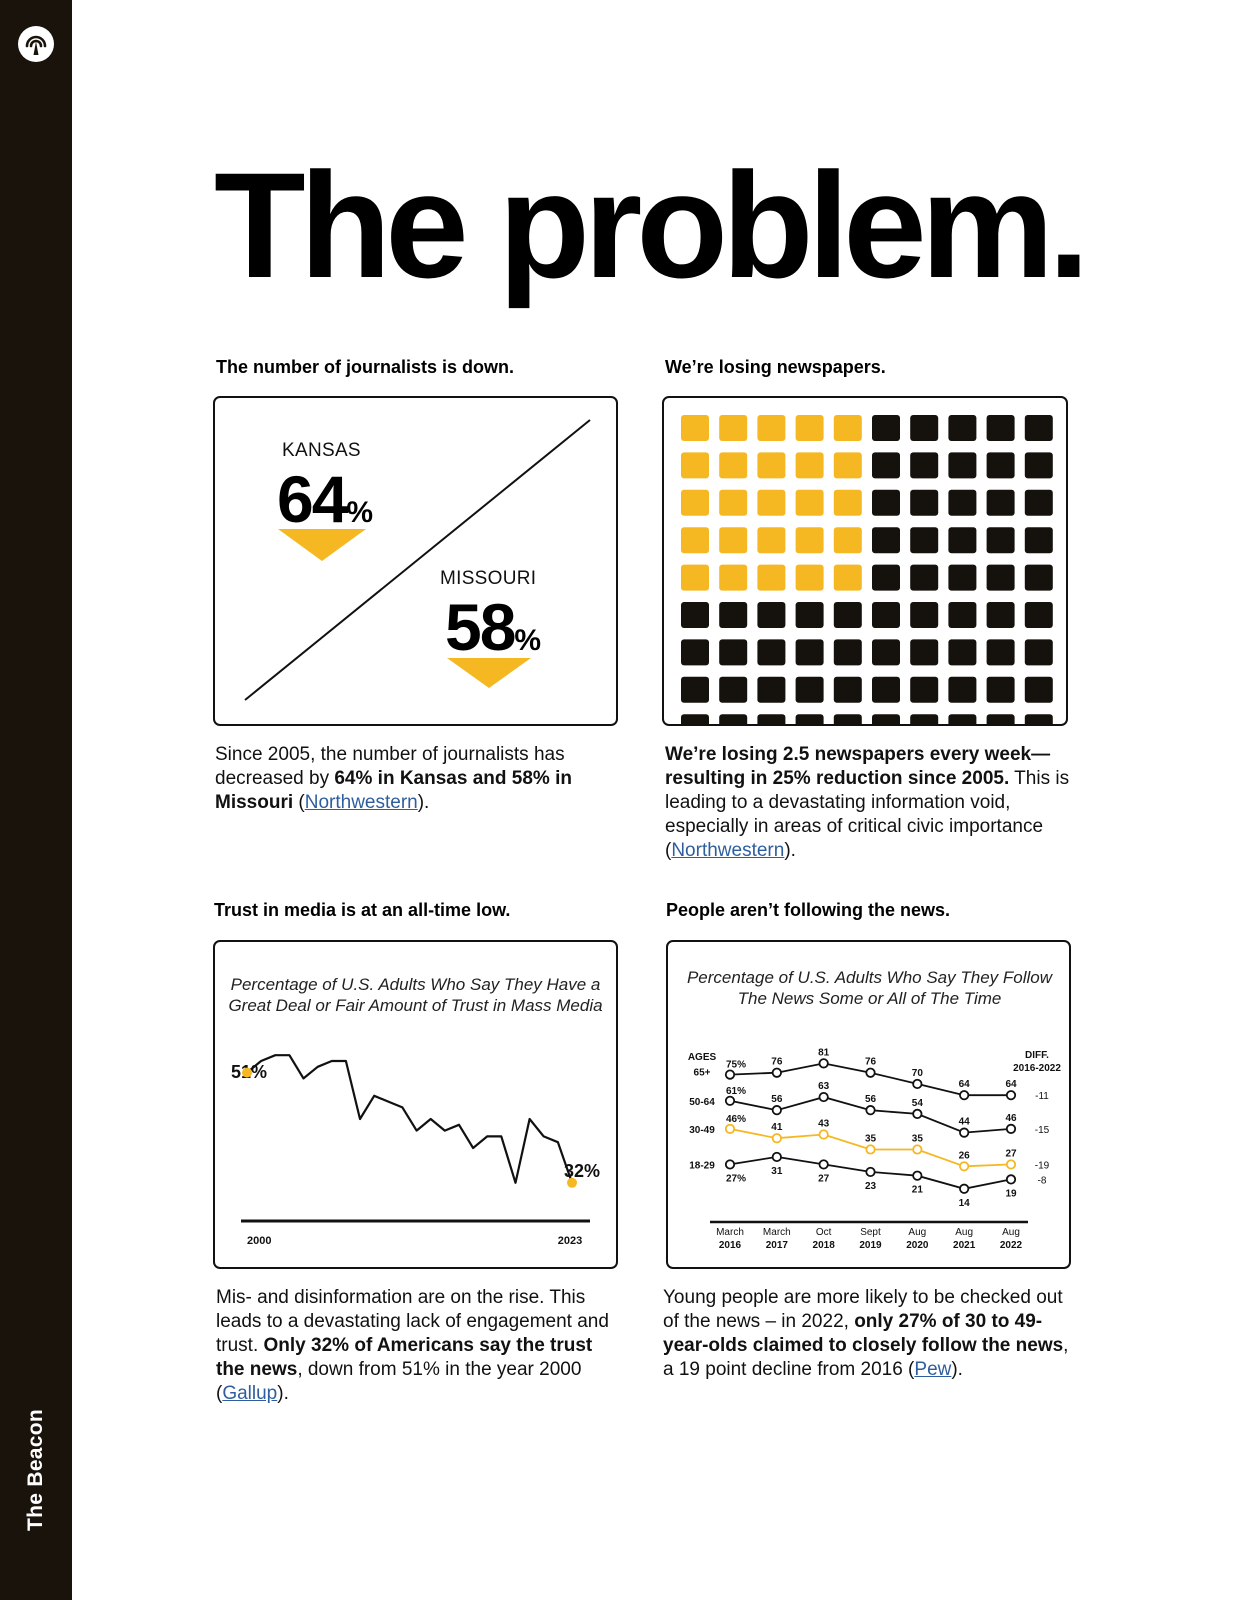 The image size is (1236, 1600). I want to click on body-text: (, so click(299, 802).